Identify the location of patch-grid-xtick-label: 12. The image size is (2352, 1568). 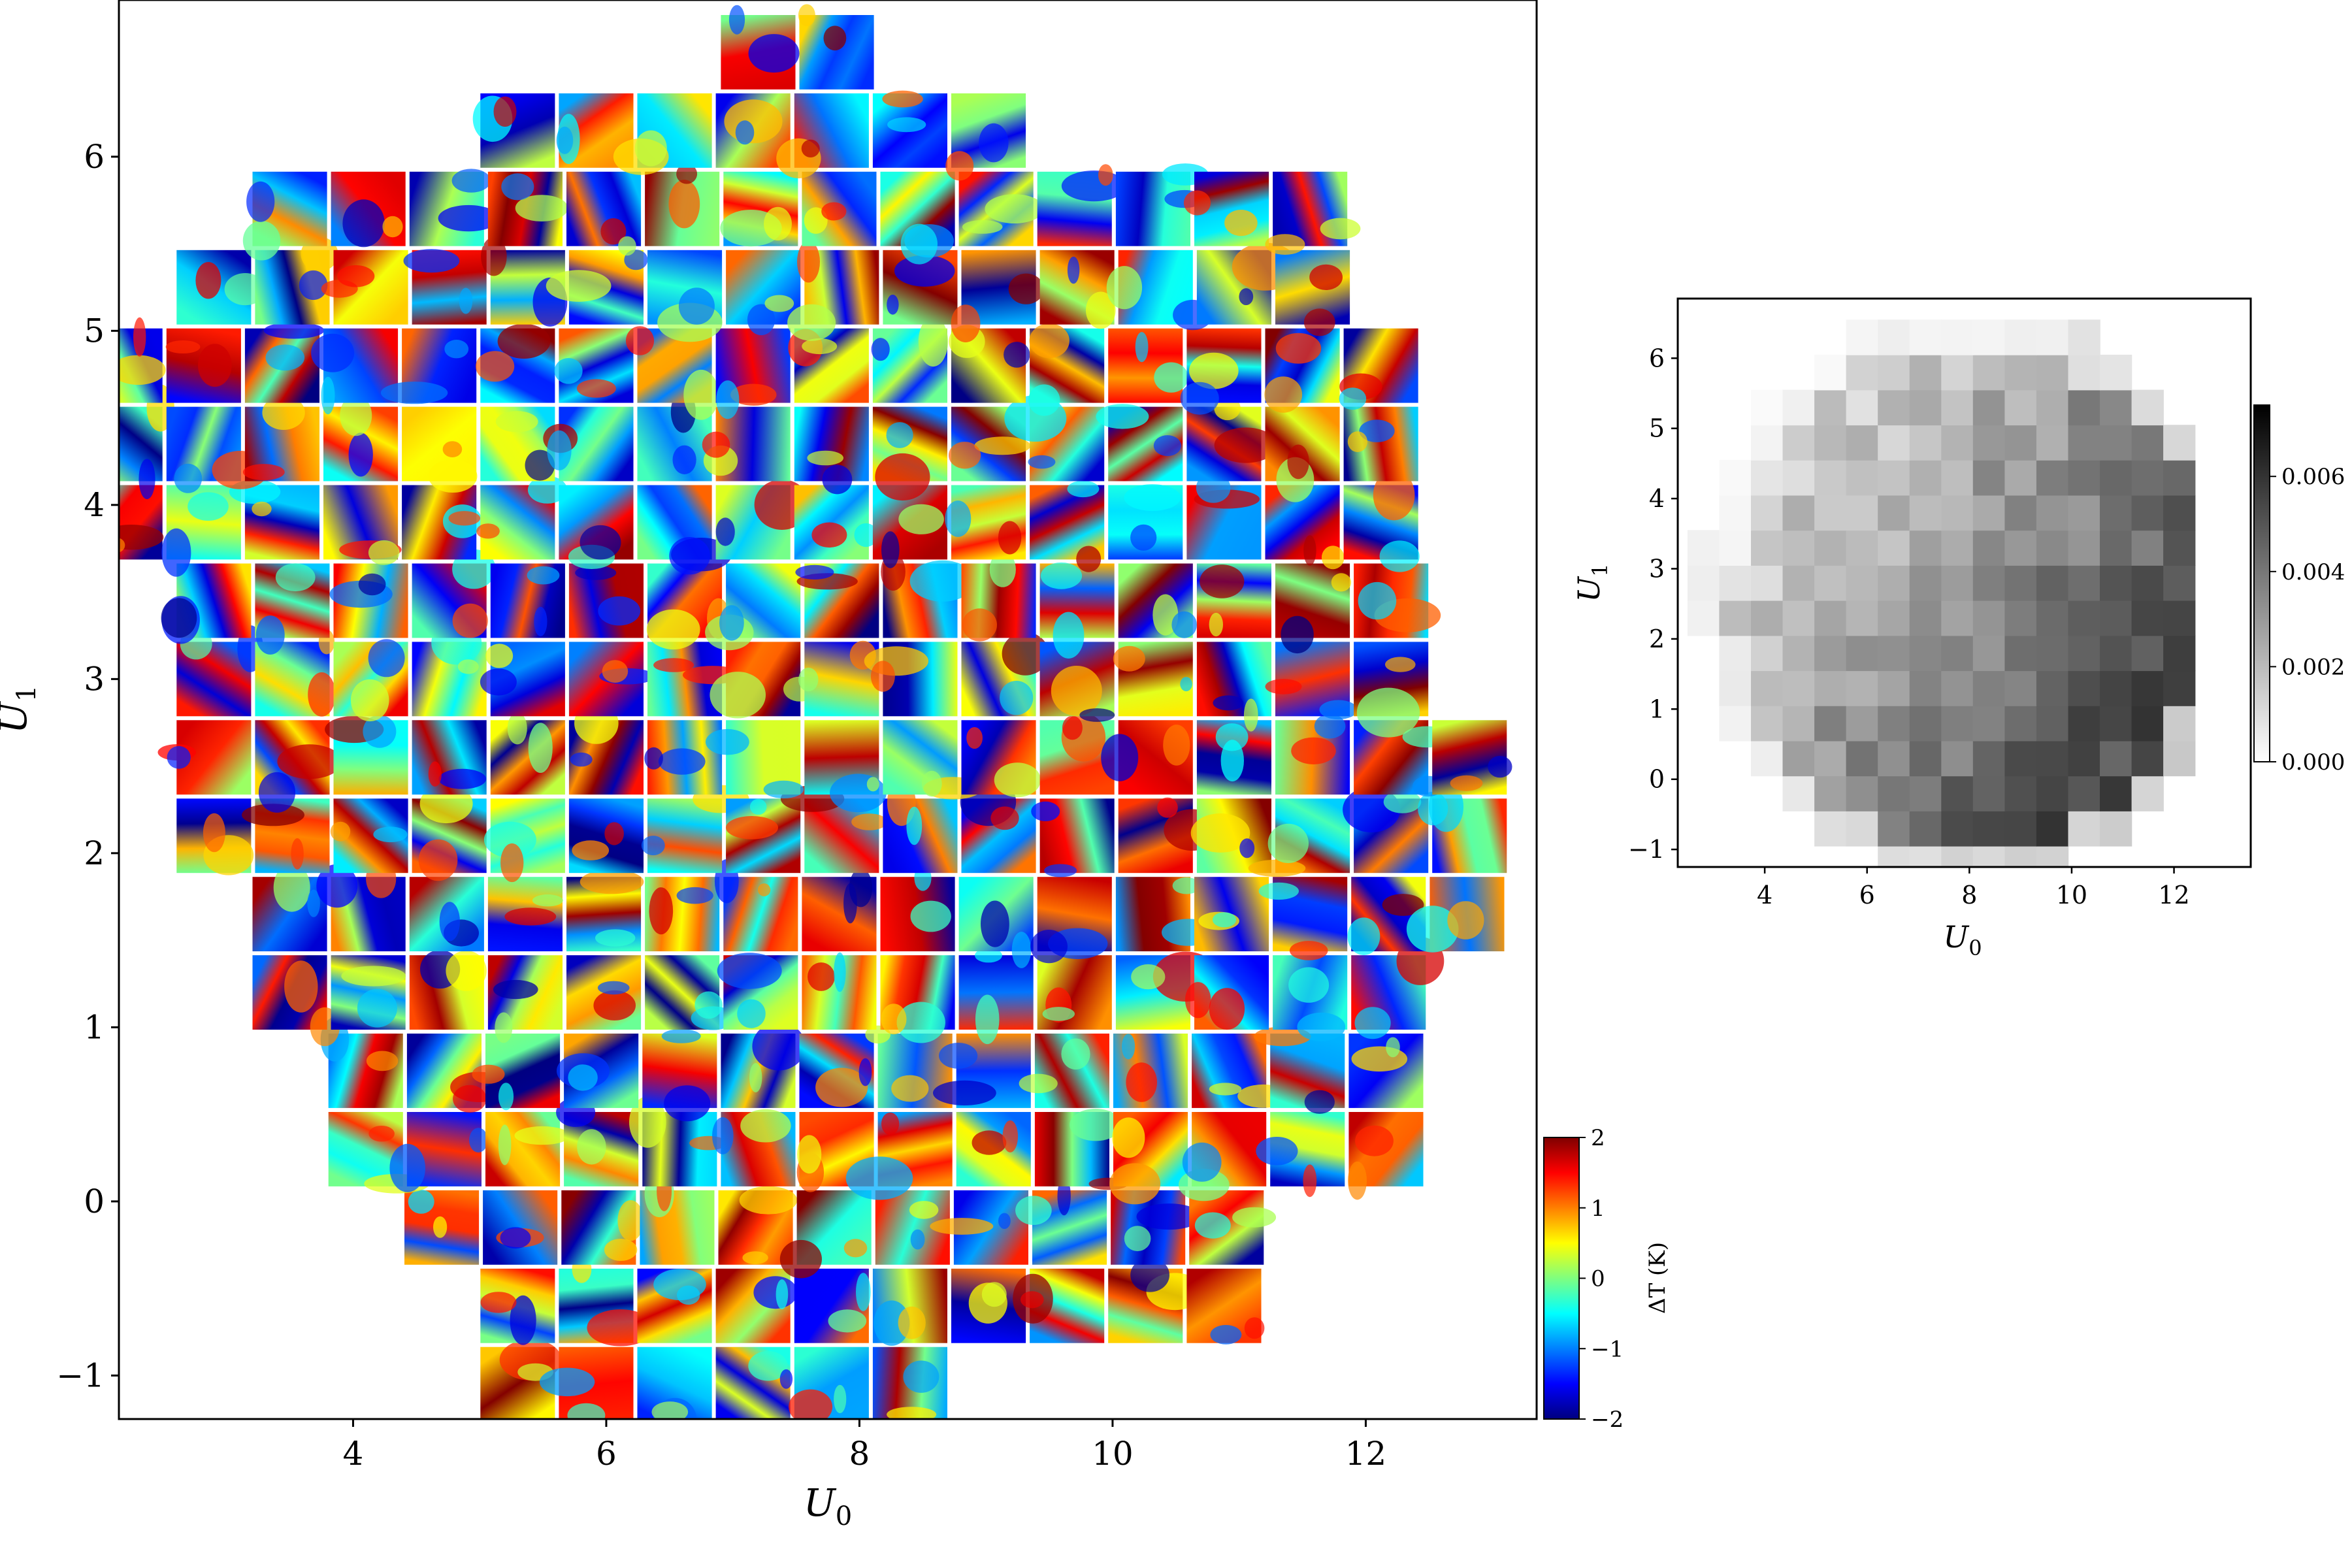
(1366, 1454).